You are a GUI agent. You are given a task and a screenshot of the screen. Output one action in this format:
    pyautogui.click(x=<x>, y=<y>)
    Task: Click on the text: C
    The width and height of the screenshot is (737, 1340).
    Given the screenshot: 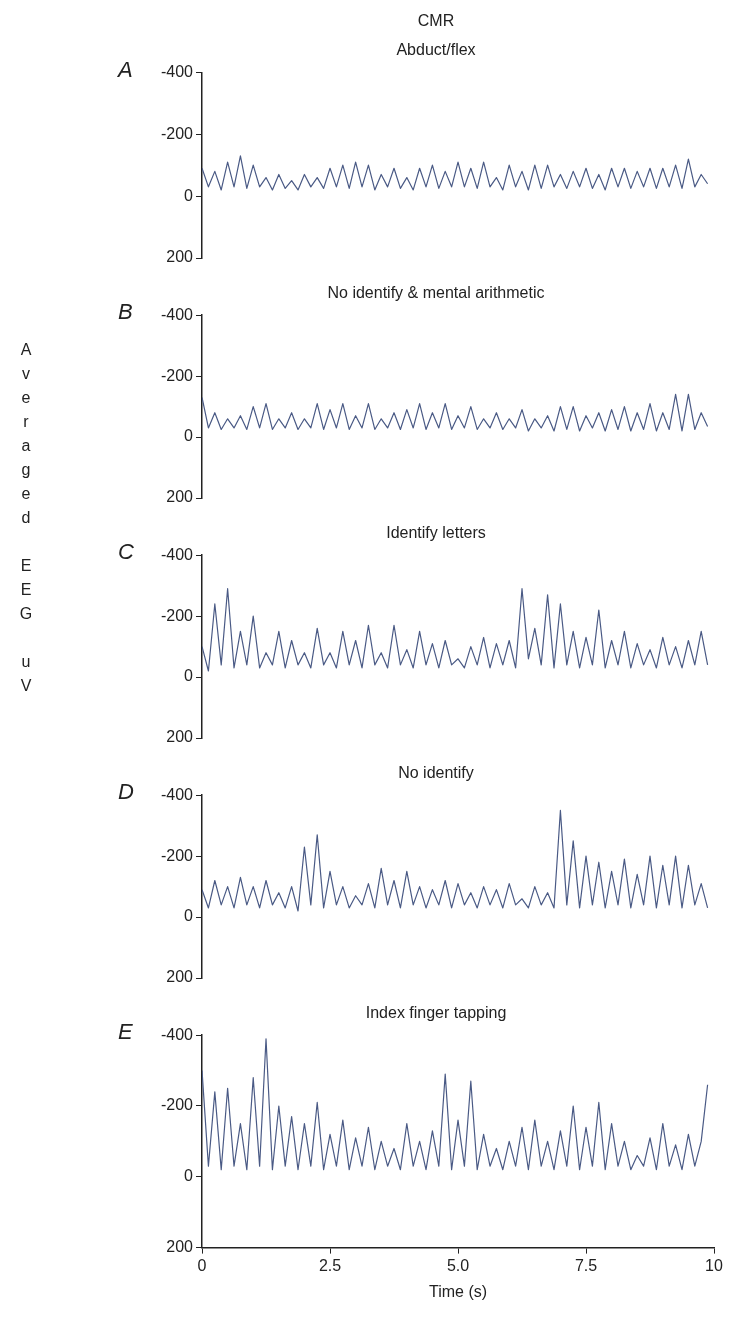 What is the action you would take?
    pyautogui.click(x=126, y=552)
    